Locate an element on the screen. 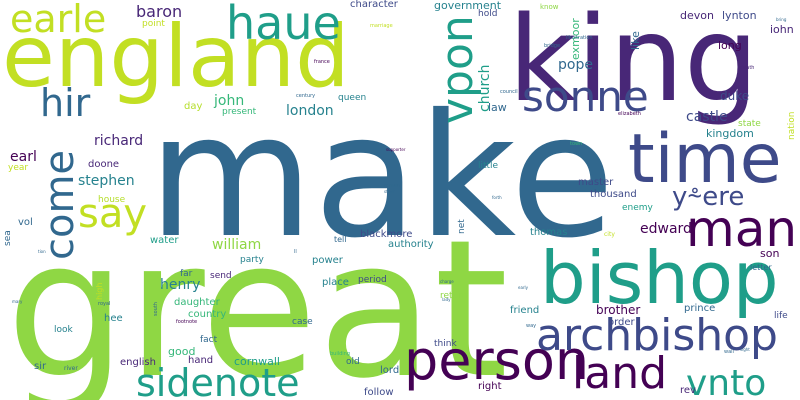  word-sight: sight is located at coordinates (745, 349).